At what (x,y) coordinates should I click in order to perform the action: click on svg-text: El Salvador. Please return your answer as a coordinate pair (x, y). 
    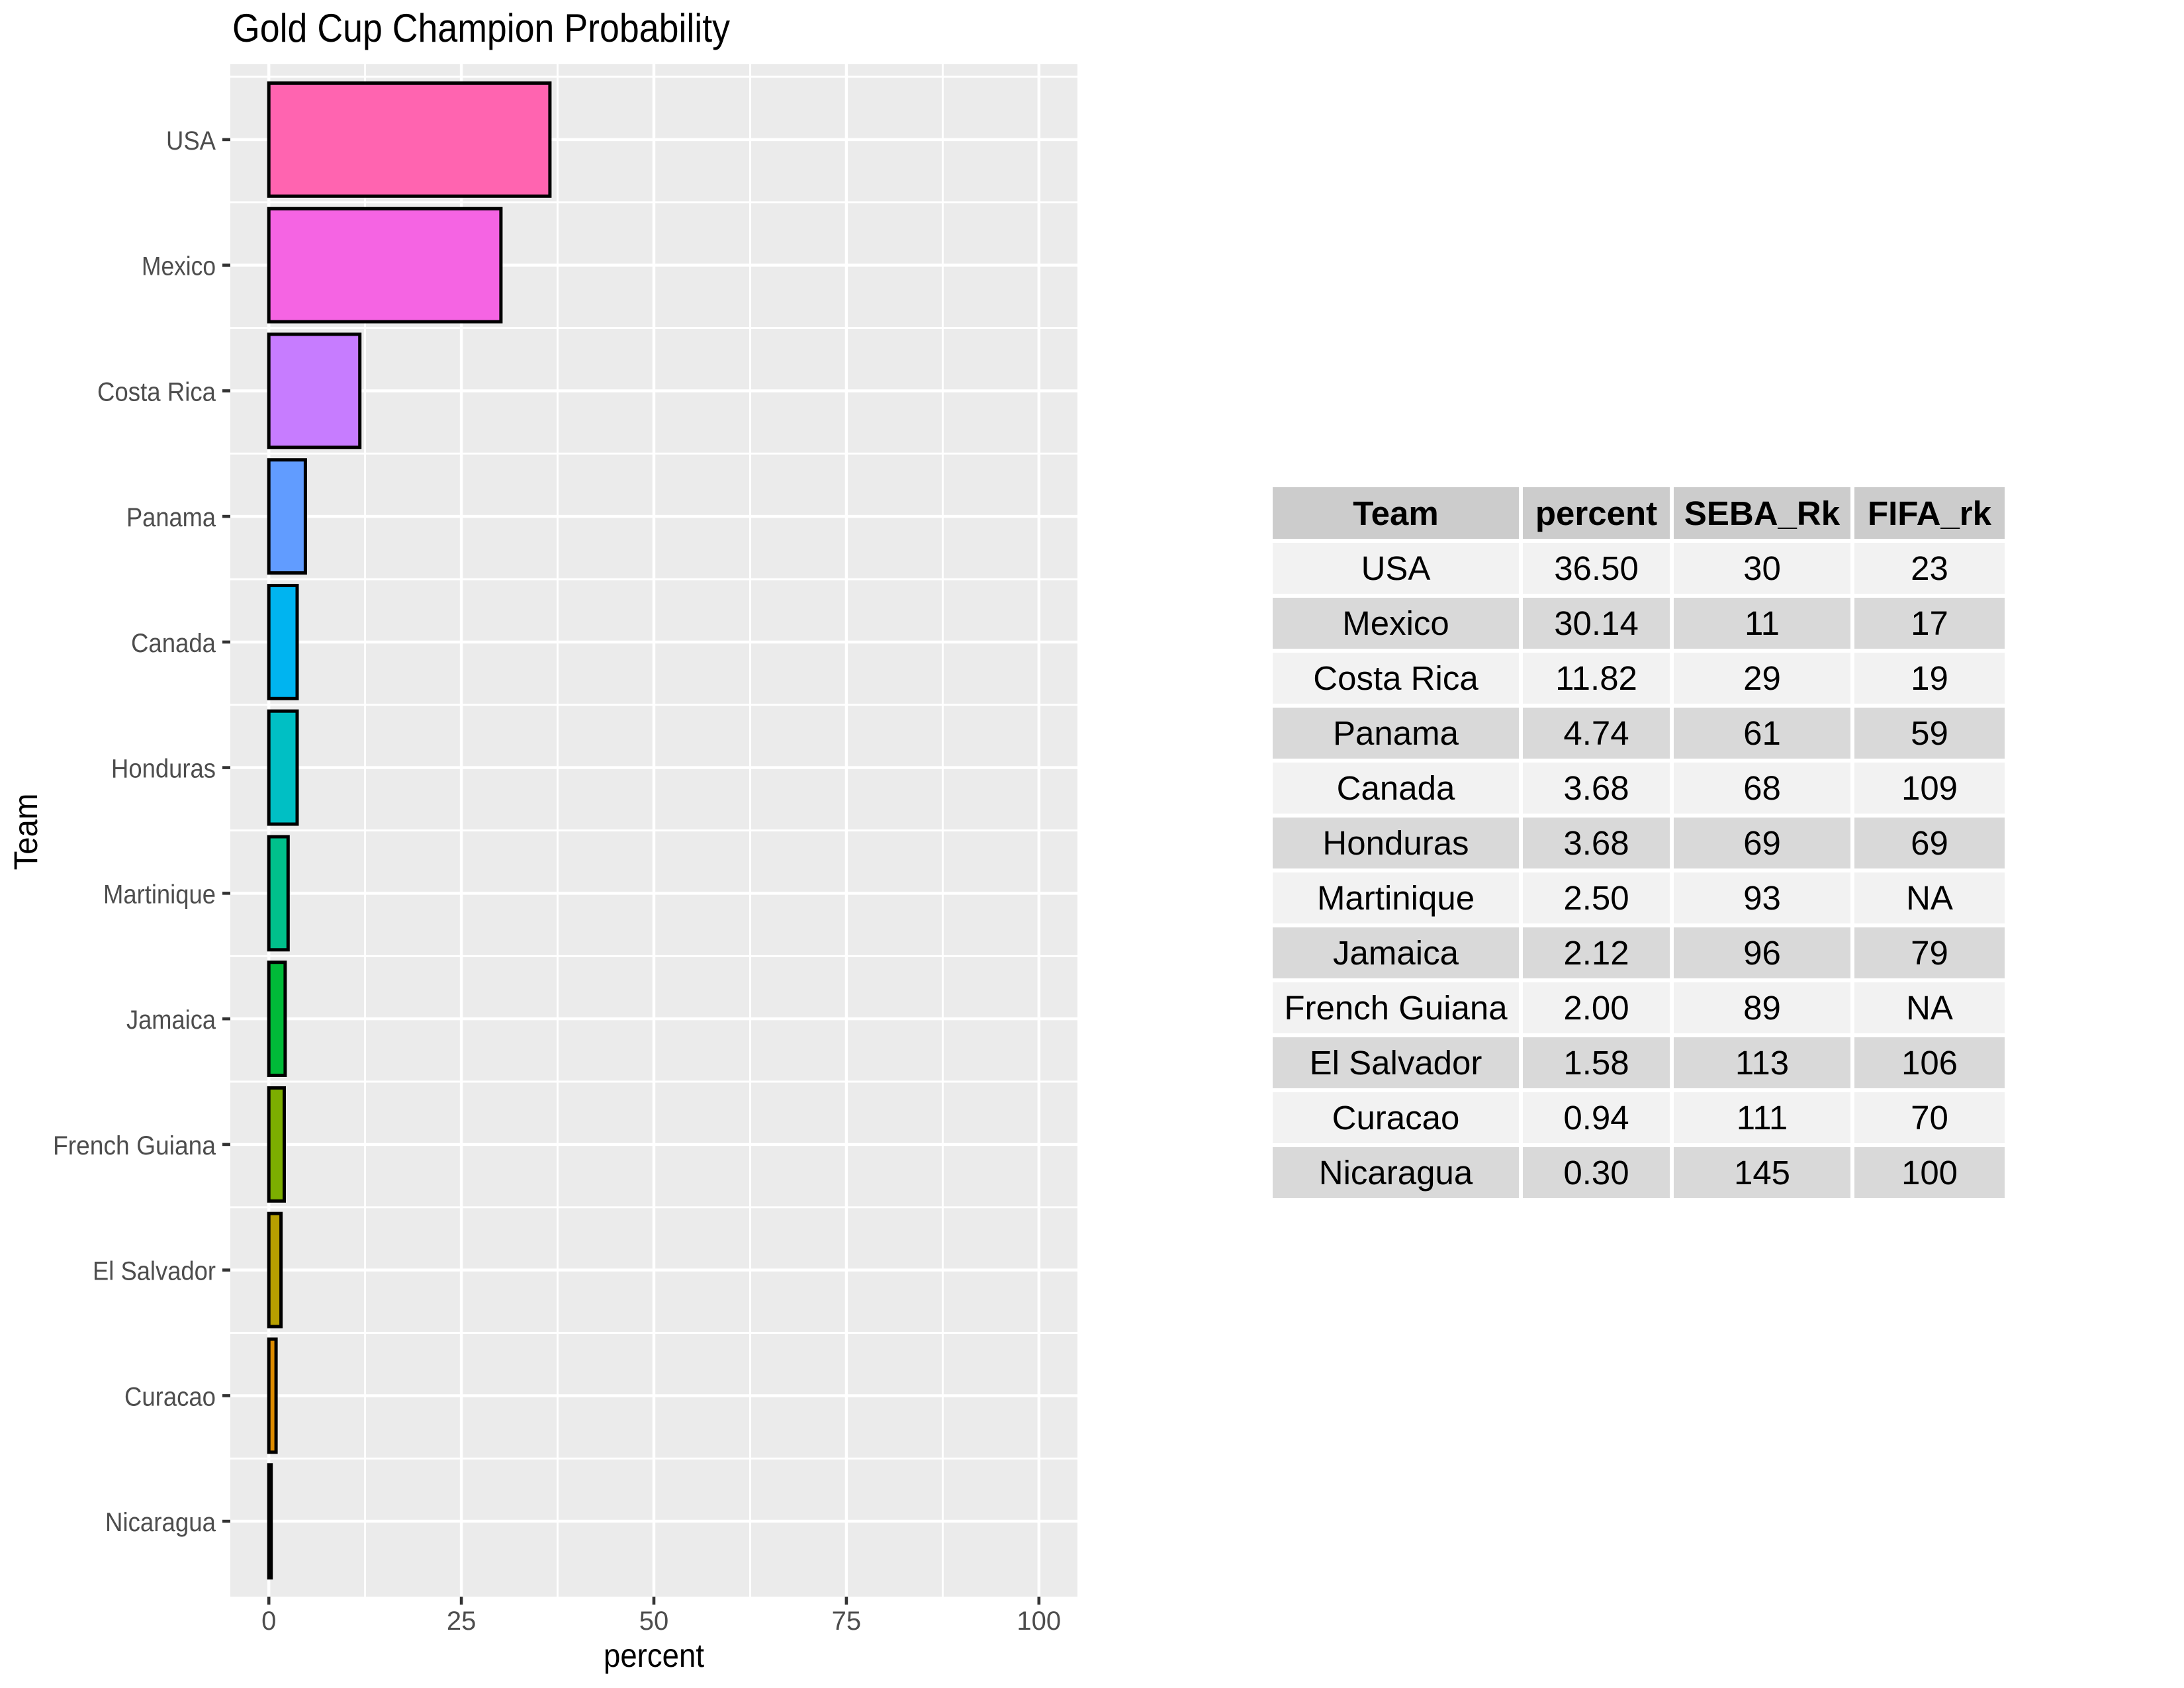
    Looking at the image, I should click on (154, 1271).